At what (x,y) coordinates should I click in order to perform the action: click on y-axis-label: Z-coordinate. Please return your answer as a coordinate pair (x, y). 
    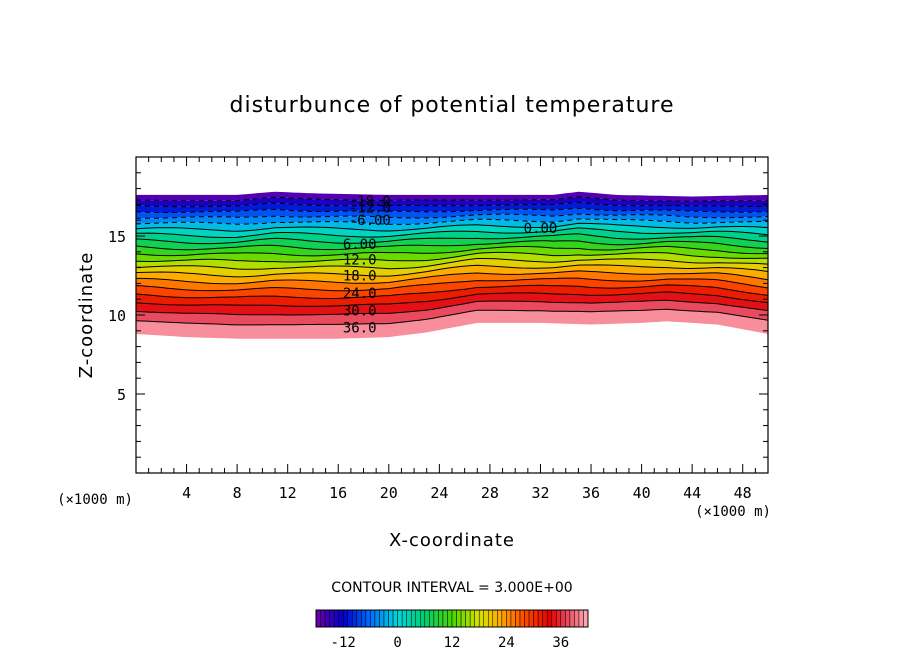
    Looking at the image, I should click on (86, 315).